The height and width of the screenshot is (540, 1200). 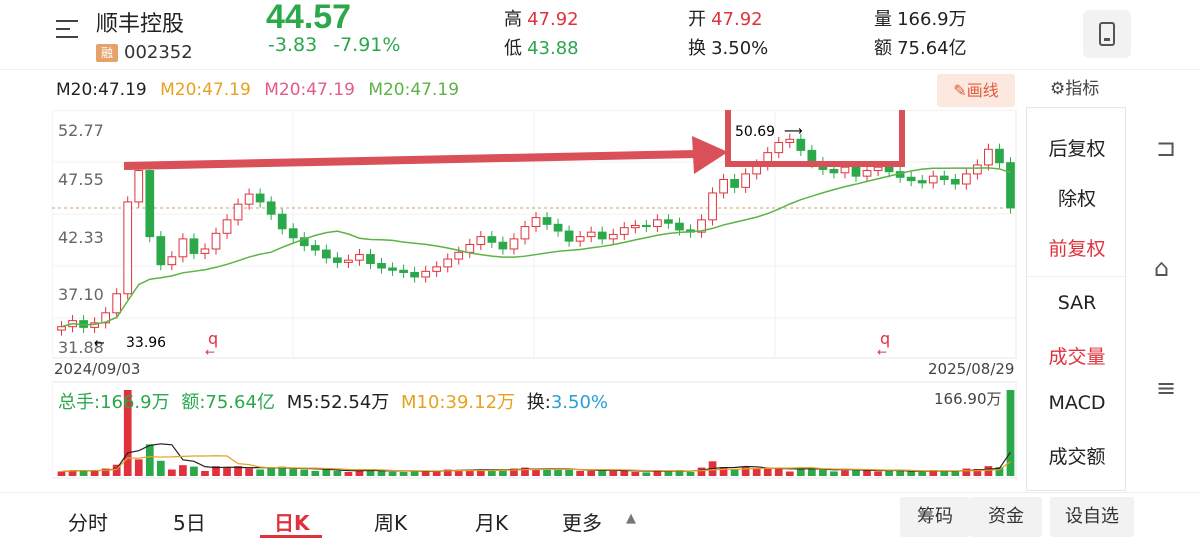 What do you see at coordinates (1074, 86) in the screenshot?
I see `indicator-button: ⚙指标` at bounding box center [1074, 86].